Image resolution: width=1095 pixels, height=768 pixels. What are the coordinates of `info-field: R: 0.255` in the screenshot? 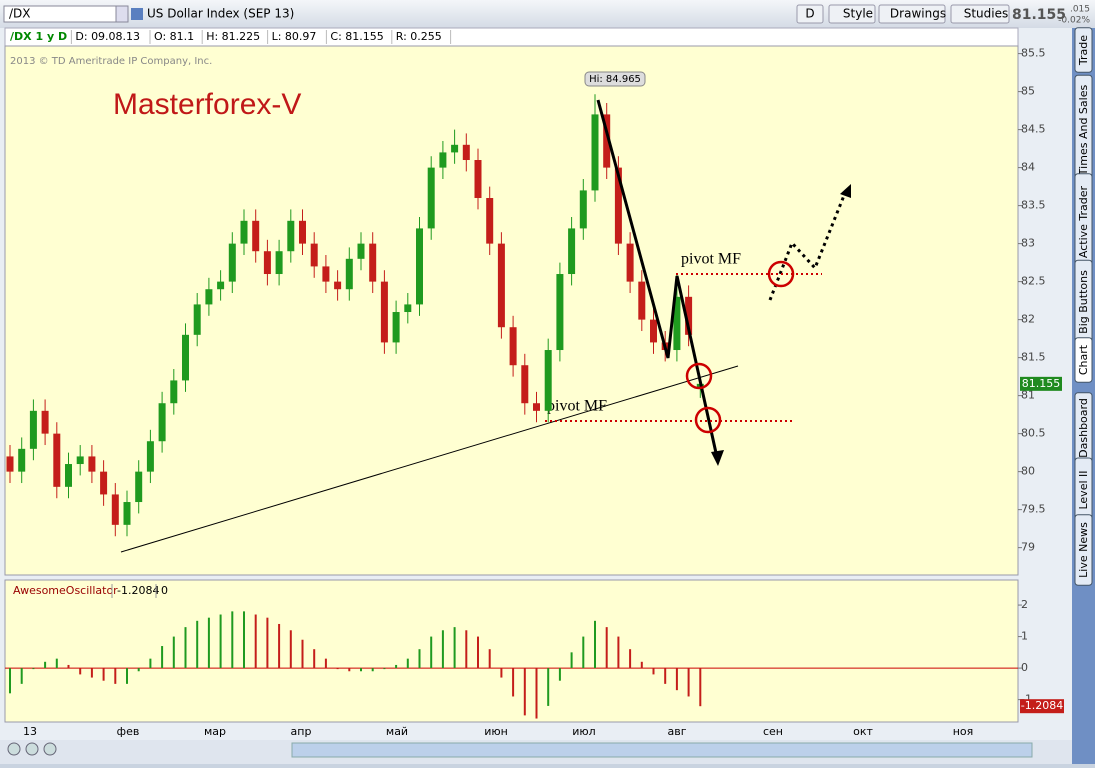 It's located at (419, 36).